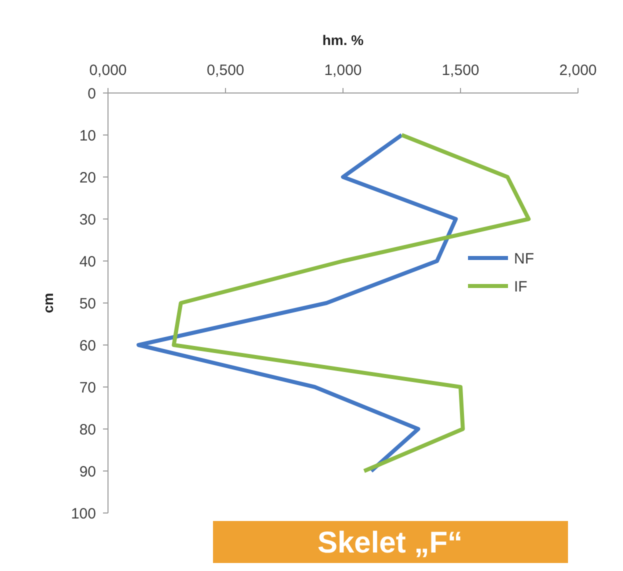 The height and width of the screenshot is (571, 623). What do you see at coordinates (87, 429) in the screenshot?
I see `y-tick-label: 80` at bounding box center [87, 429].